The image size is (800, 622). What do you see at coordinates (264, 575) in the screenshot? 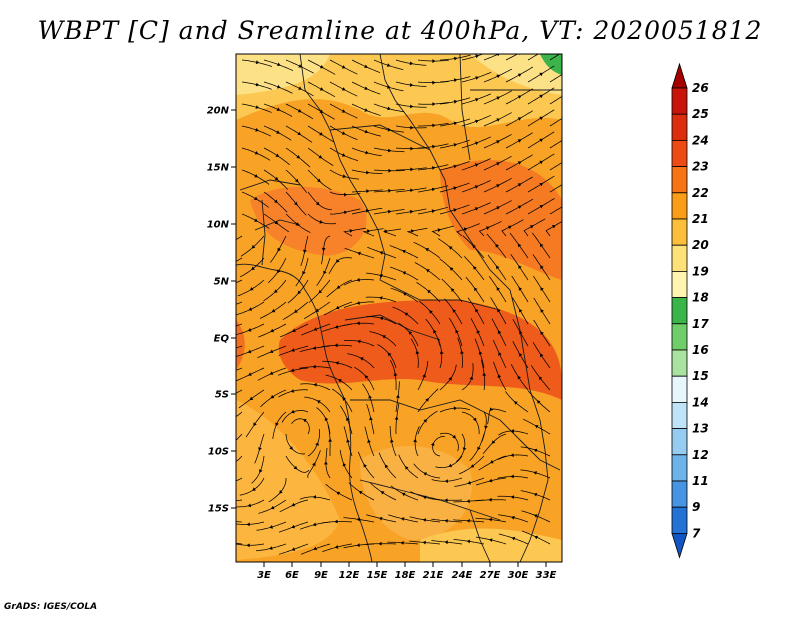
I see `lon-tick-label: 3E` at bounding box center [264, 575].